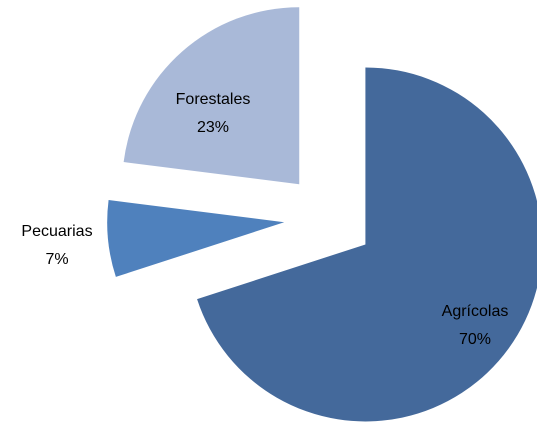 This screenshot has width=537, height=425. Describe the element at coordinates (475, 339) in the screenshot. I see `slice-value-label: 70%` at that location.